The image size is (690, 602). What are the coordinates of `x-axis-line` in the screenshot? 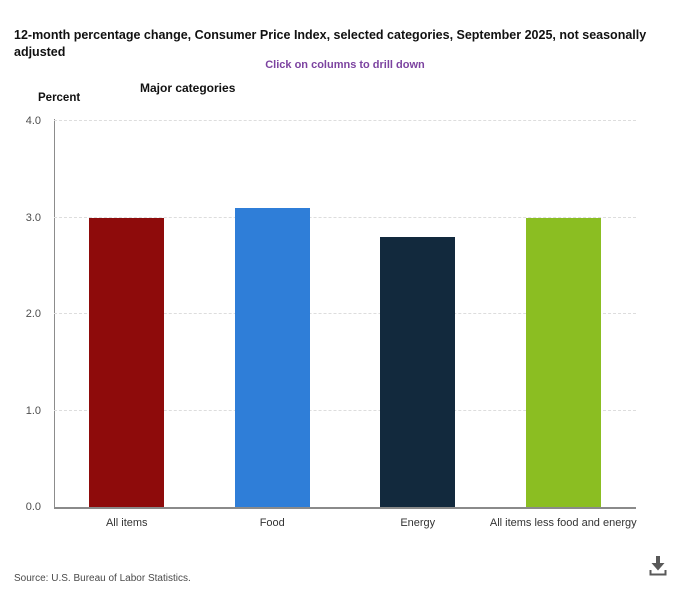 It's located at (345, 508).